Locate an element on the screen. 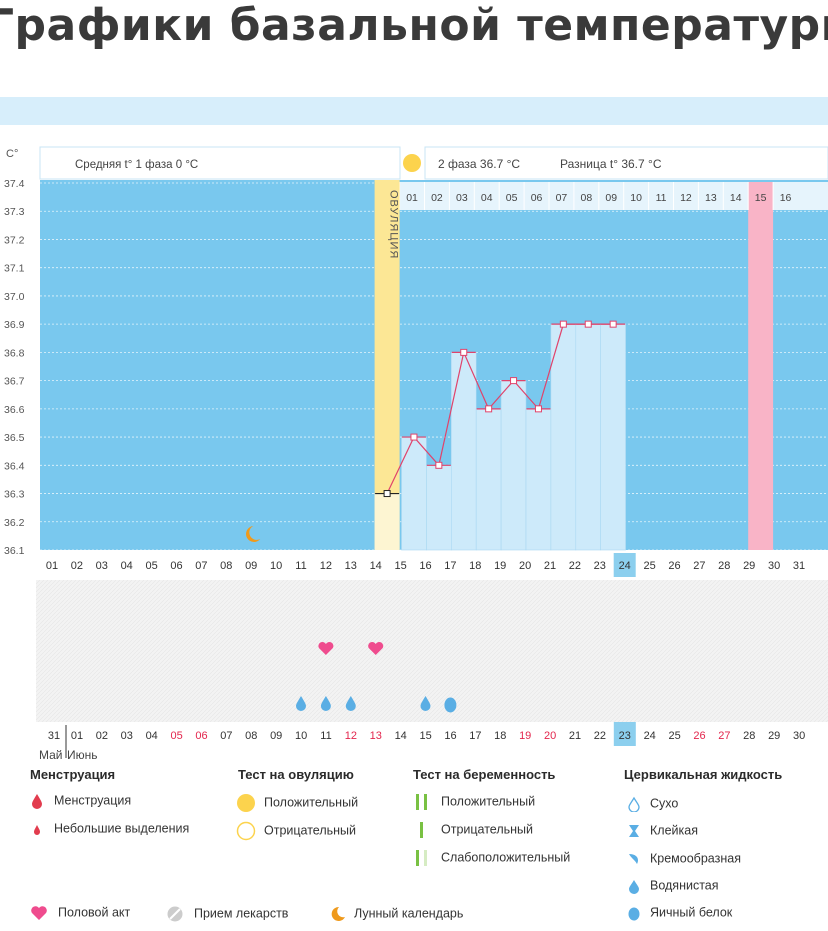 Image resolution: width=828 pixels, height=931 pixels. phase2-day-label: 11 is located at coordinates (661, 198).